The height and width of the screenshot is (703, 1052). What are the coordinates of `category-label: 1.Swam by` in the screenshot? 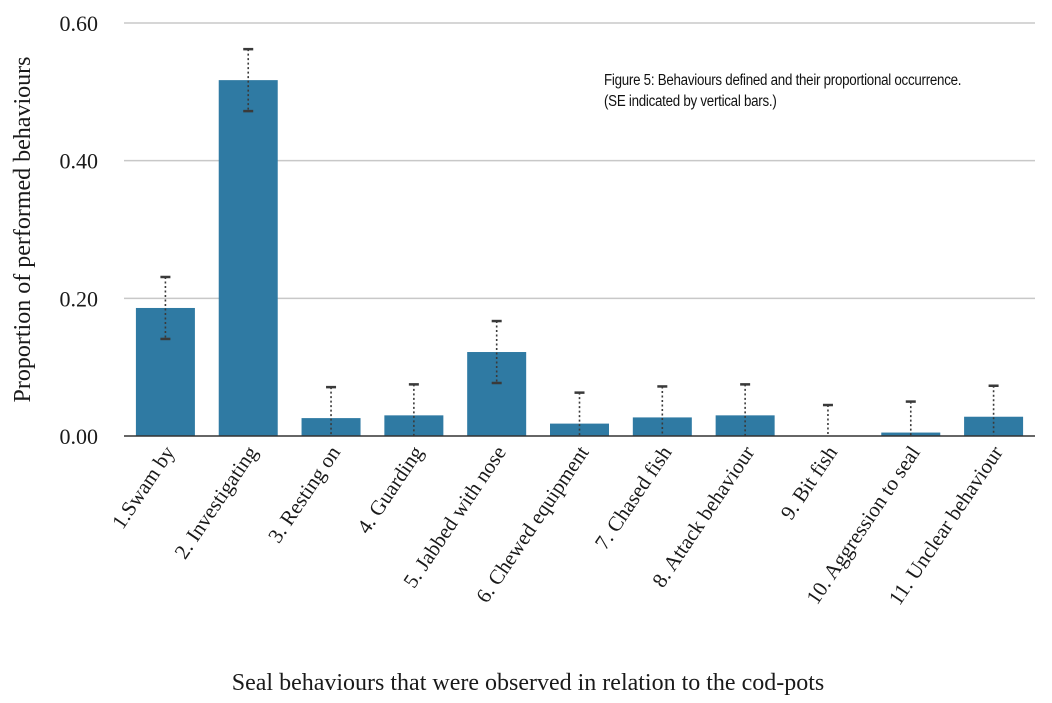 It's located at (143, 487).